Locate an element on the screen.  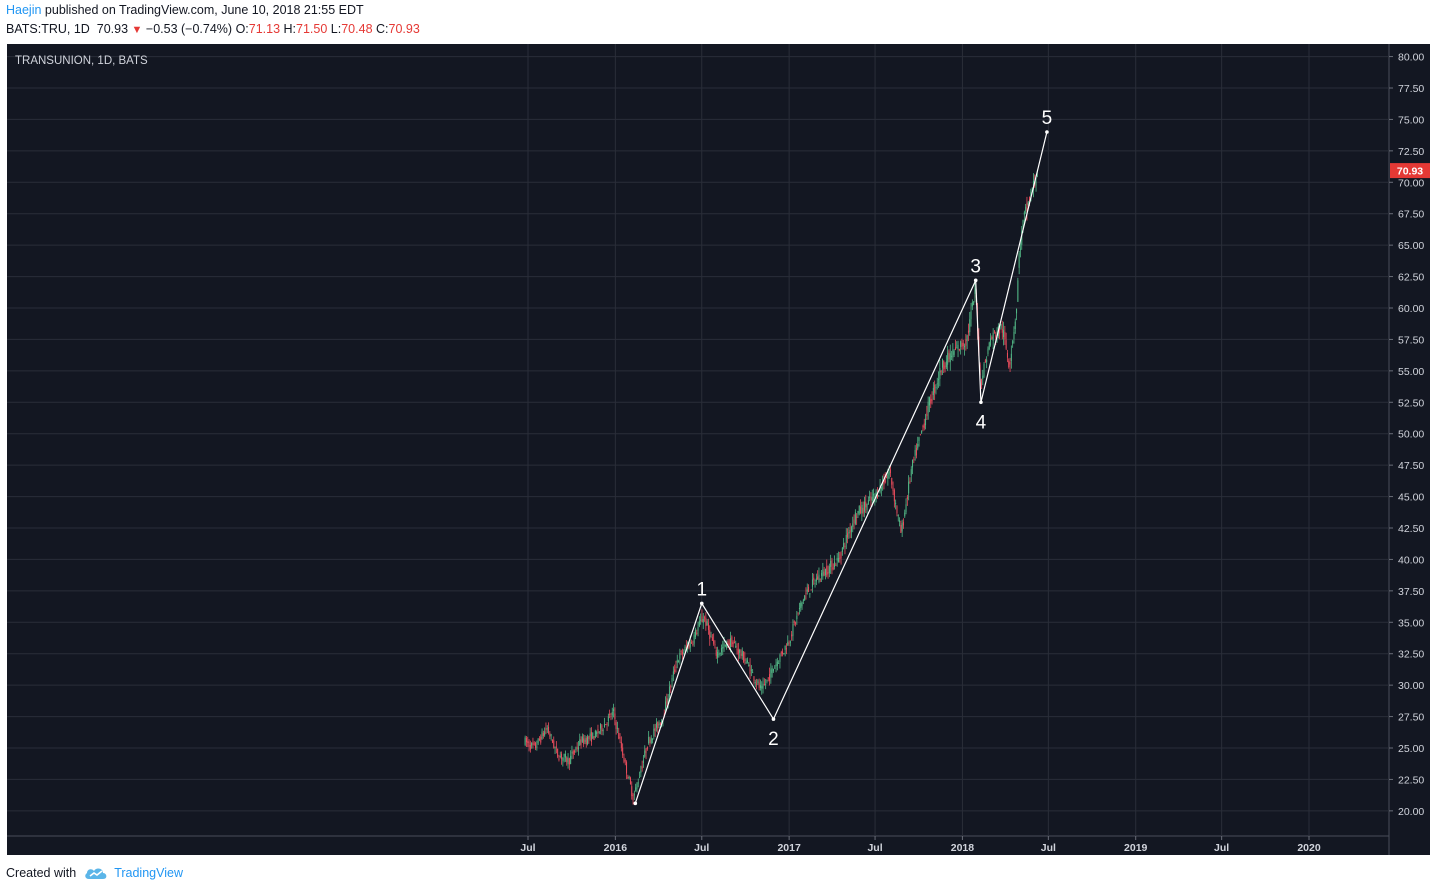
tradingview-link: TradingView is located at coordinates (148, 873).